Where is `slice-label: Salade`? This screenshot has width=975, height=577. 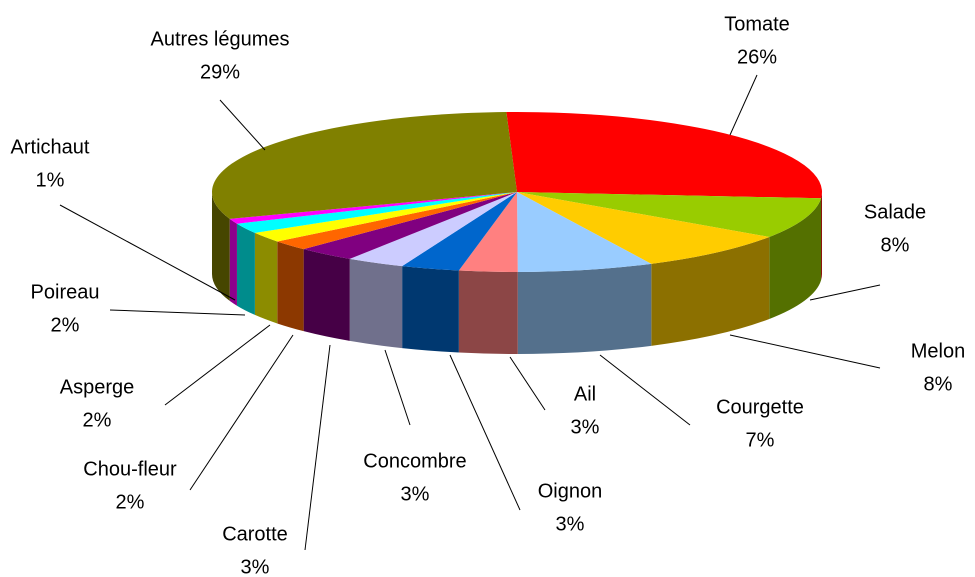
slice-label: Salade is located at coordinates (895, 212).